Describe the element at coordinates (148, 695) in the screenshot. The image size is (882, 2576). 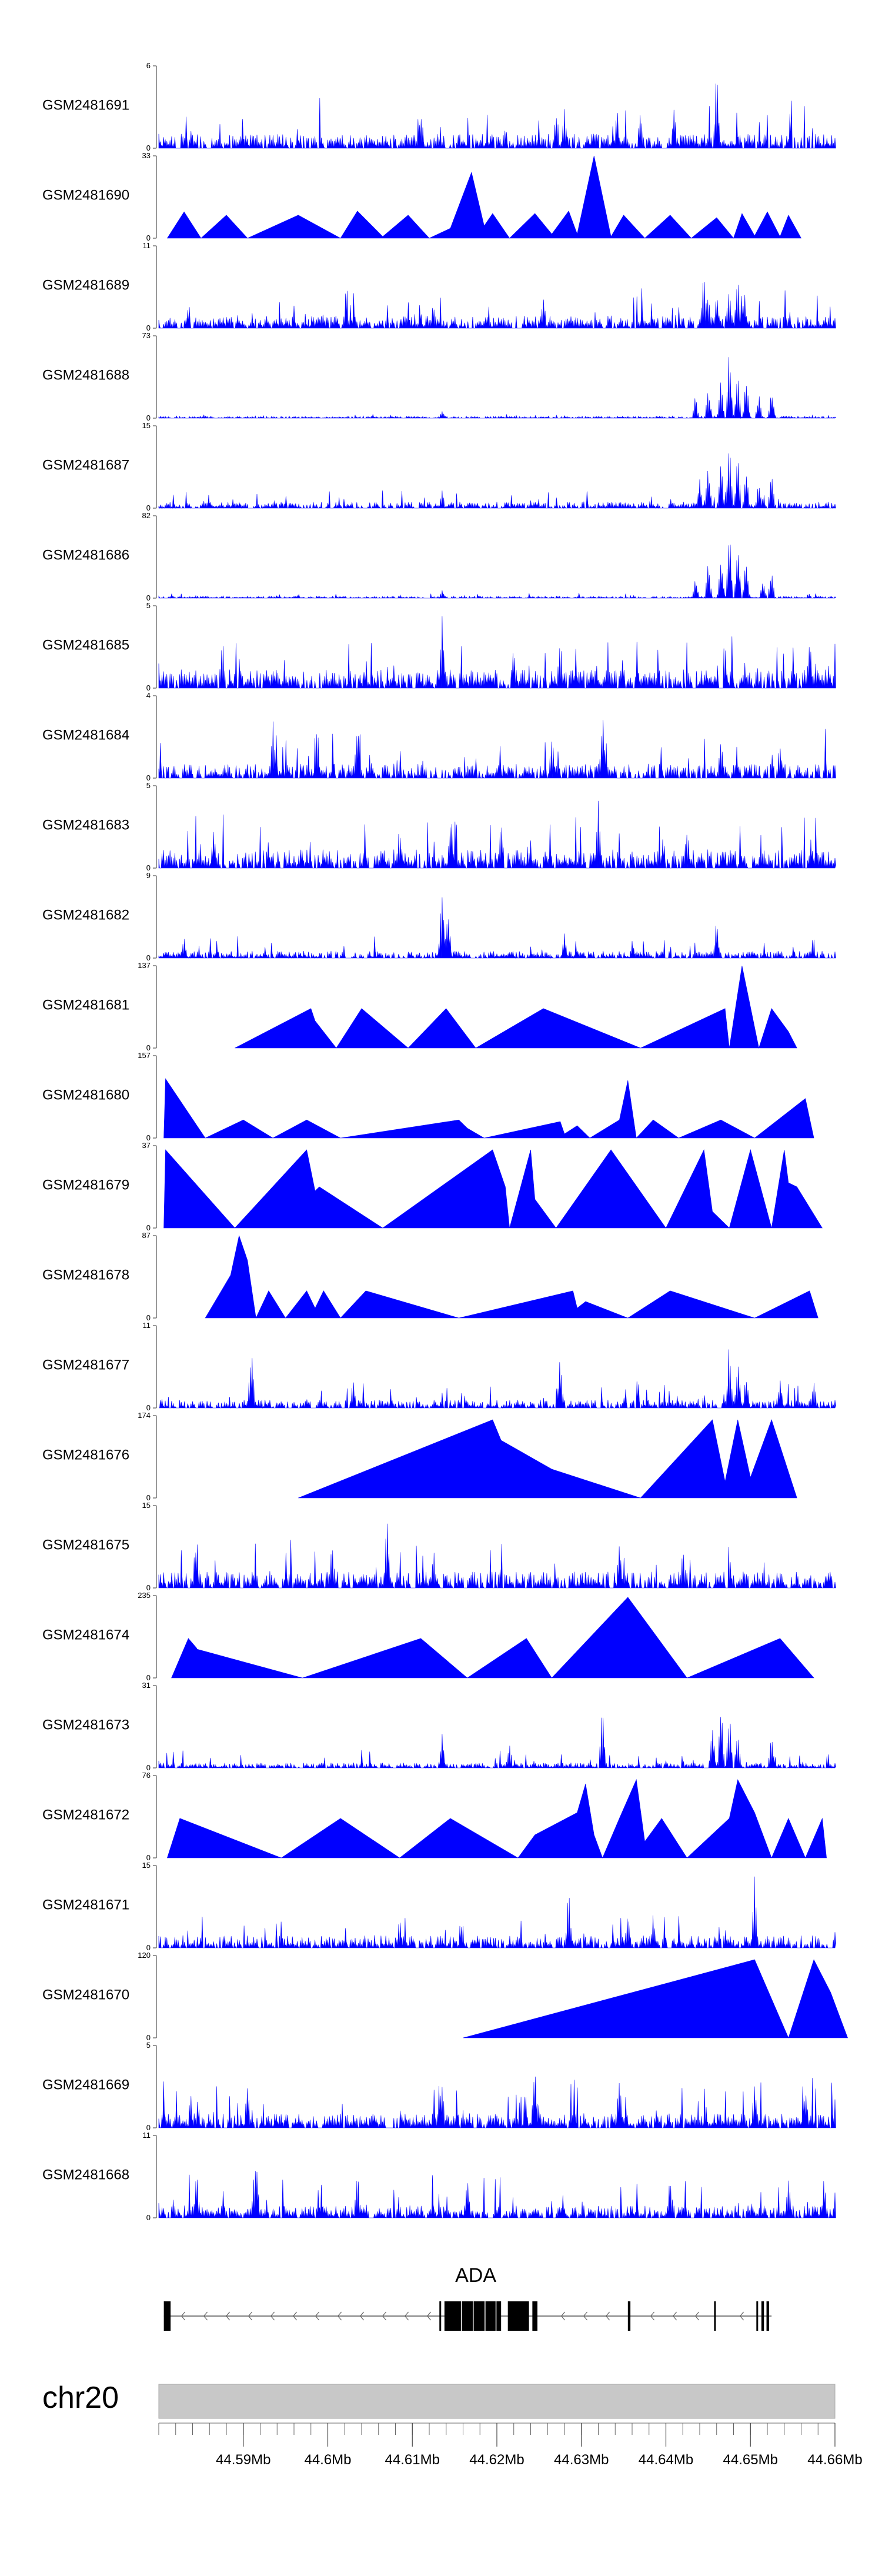
I see `track-ymax-label: 4` at that location.